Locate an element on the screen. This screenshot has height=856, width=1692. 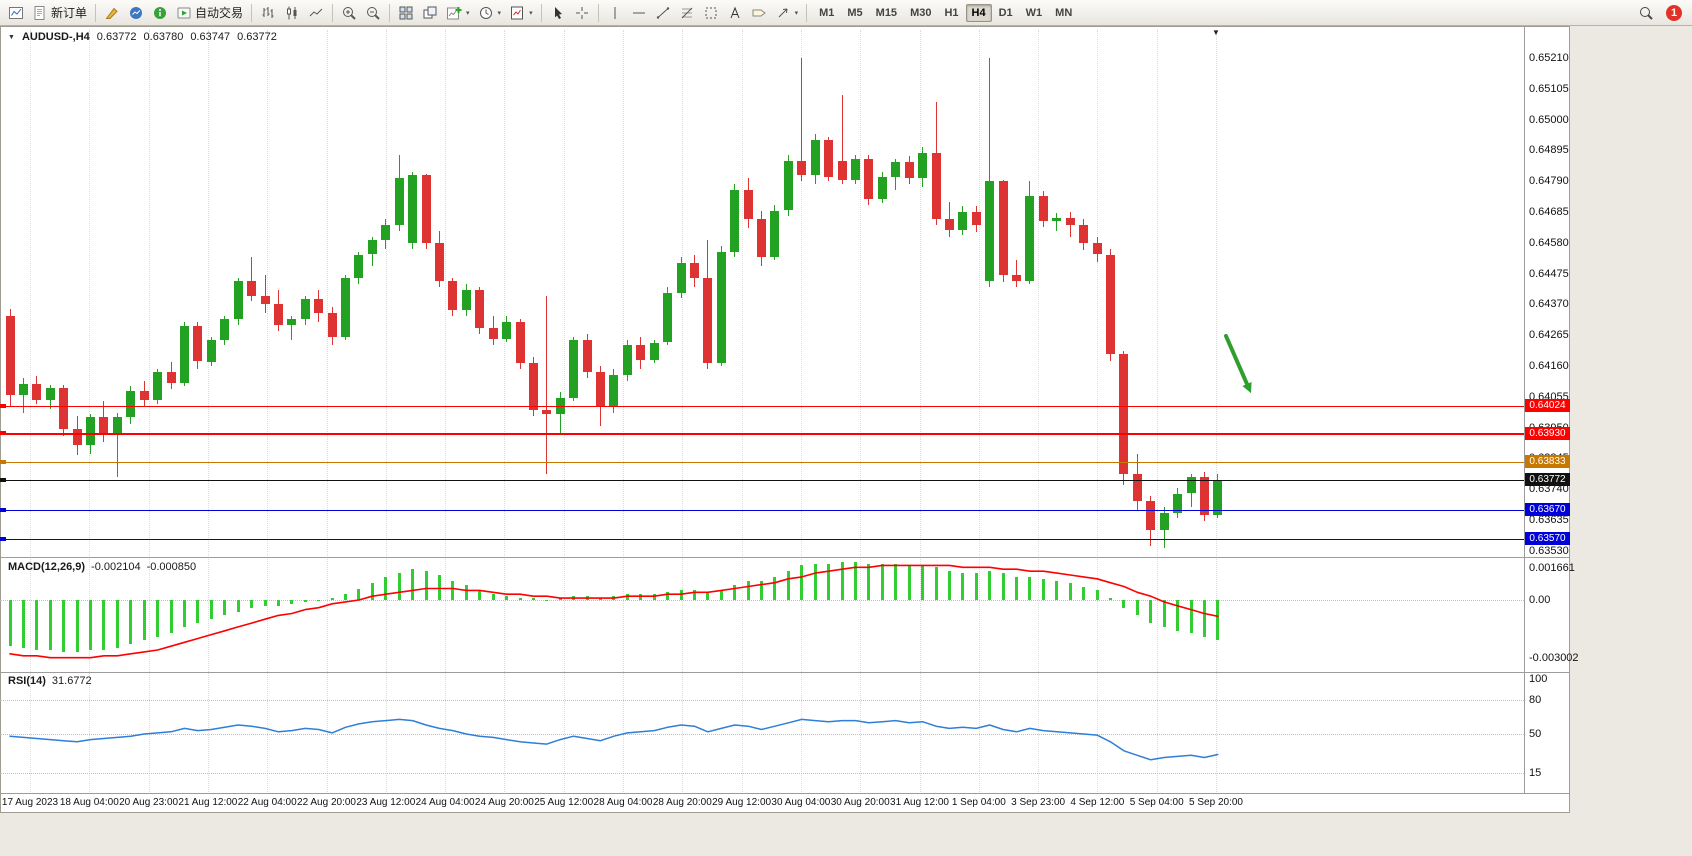
price-axis-tick: 0.63635 is located at coordinates (1549, 519).